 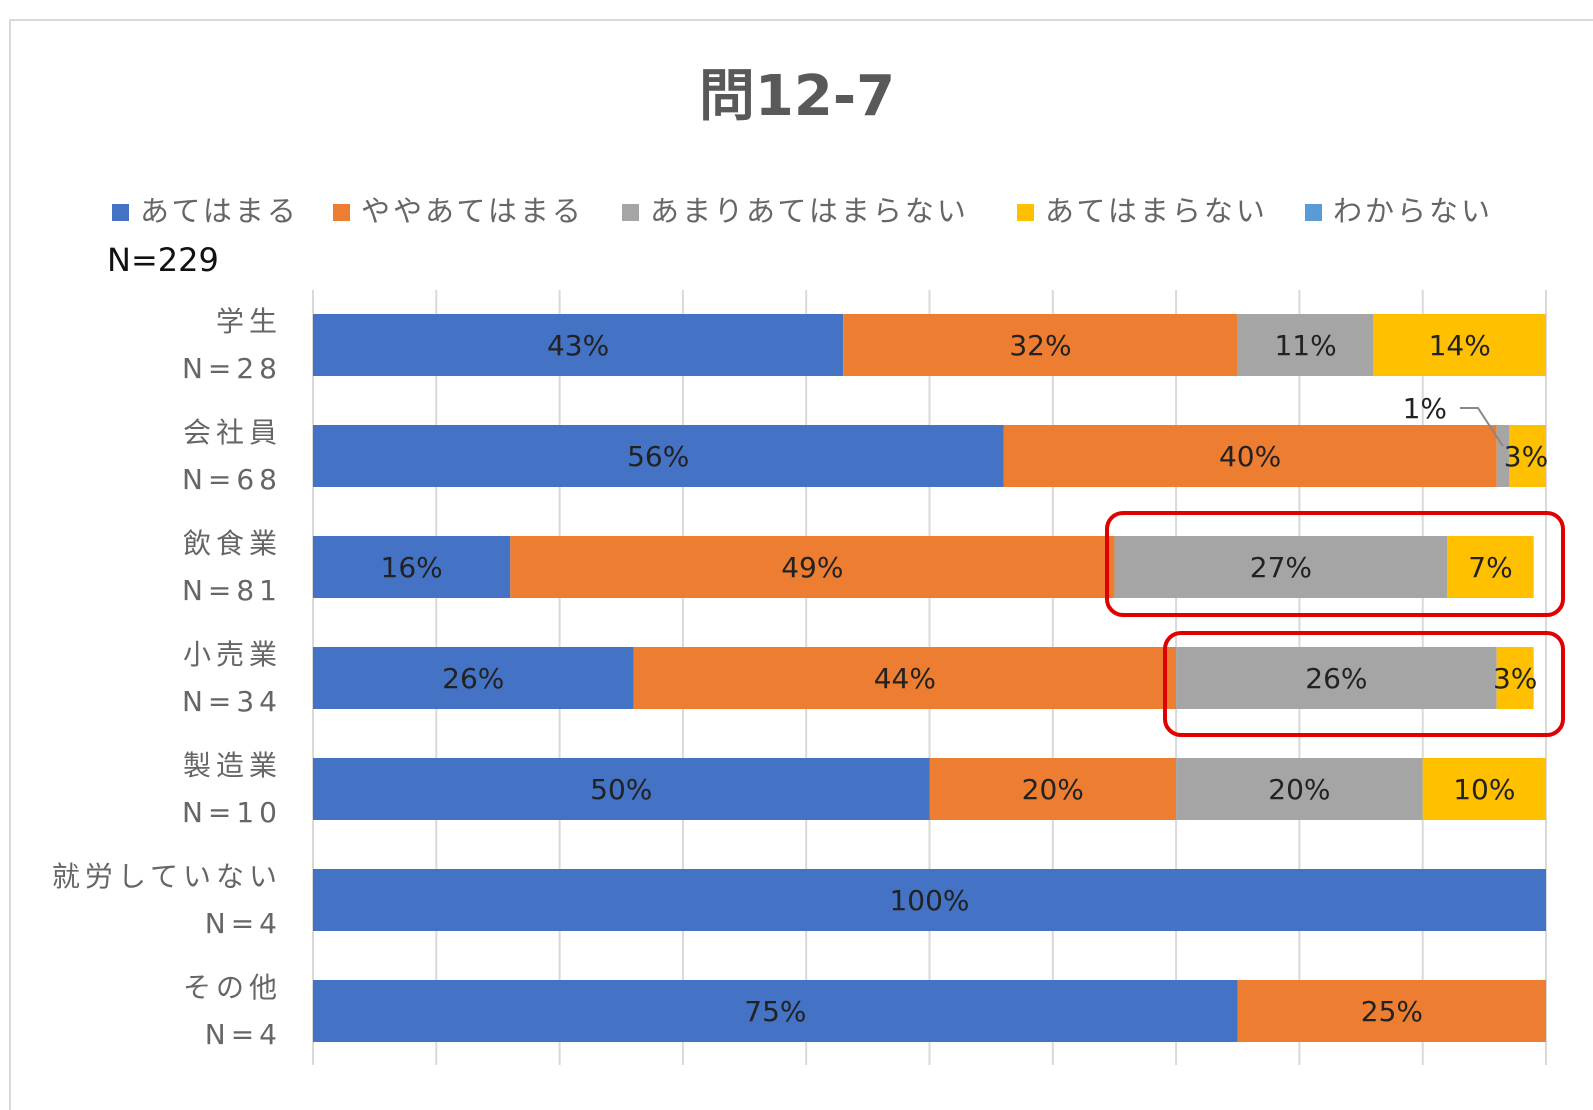 What do you see at coordinates (232, 590) in the screenshot?
I see `category-note: N=81` at bounding box center [232, 590].